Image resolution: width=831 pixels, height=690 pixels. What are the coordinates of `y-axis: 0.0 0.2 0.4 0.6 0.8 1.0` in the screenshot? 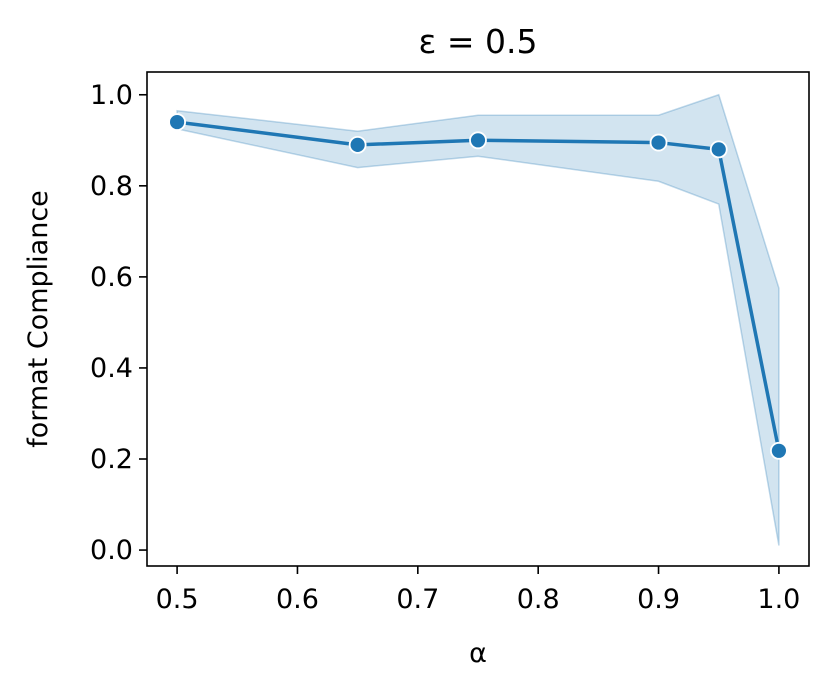 It's located at (118, 323).